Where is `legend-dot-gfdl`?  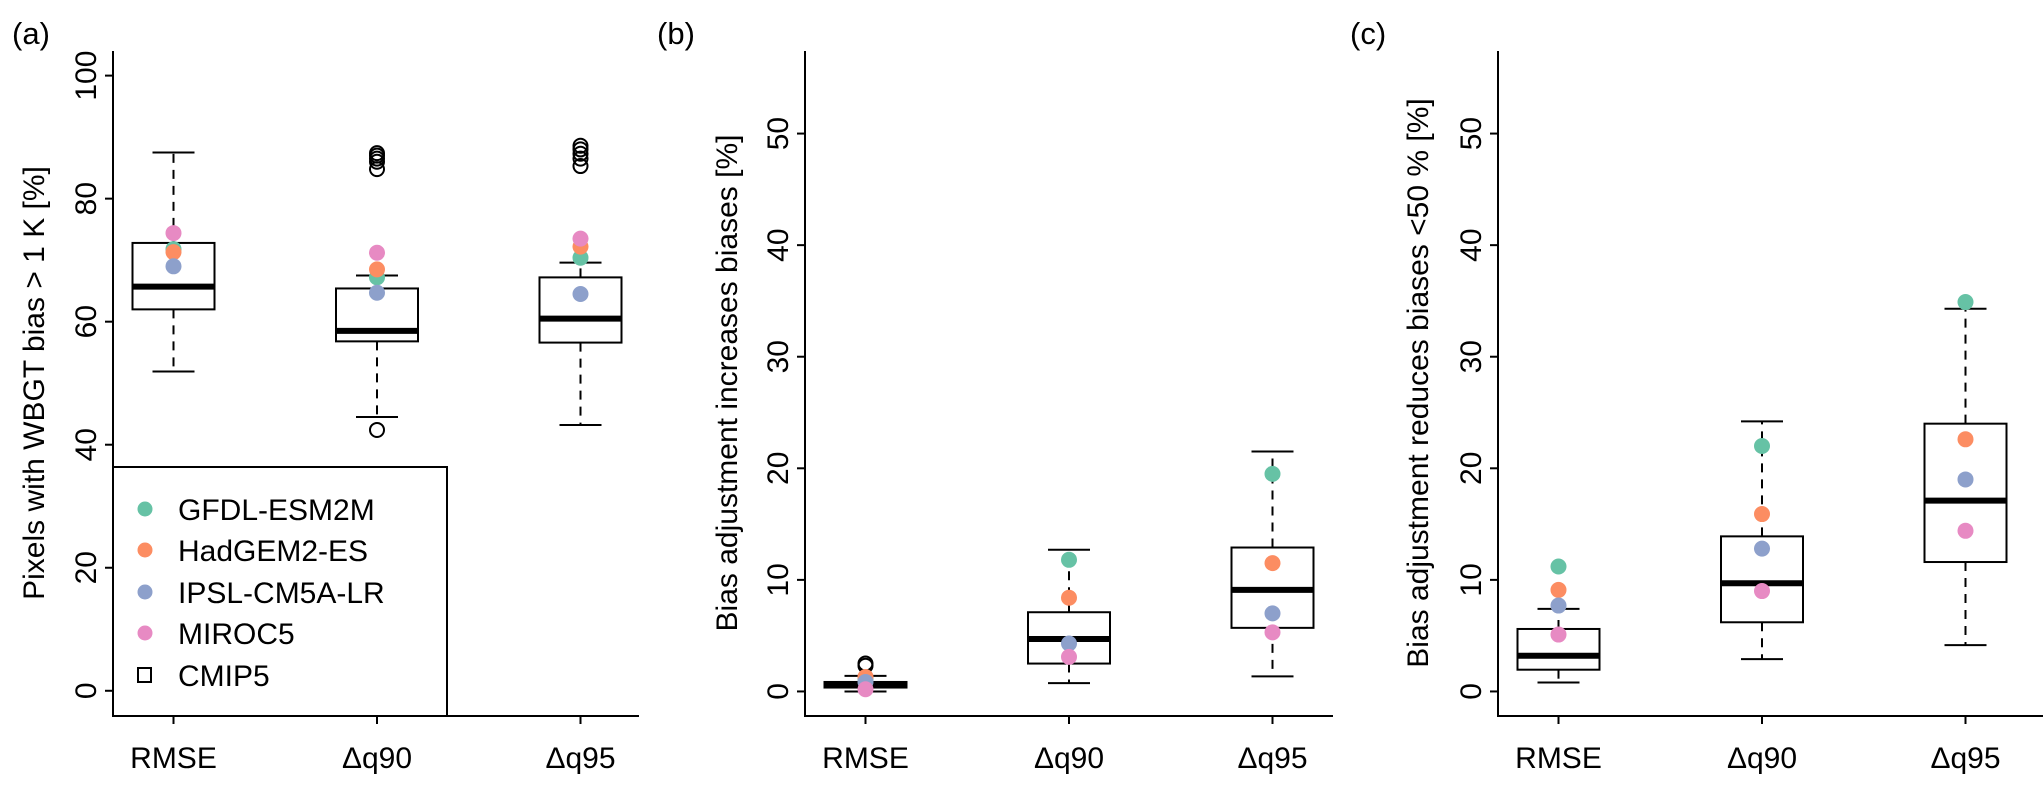
legend-dot-gfdl is located at coordinates (145, 509).